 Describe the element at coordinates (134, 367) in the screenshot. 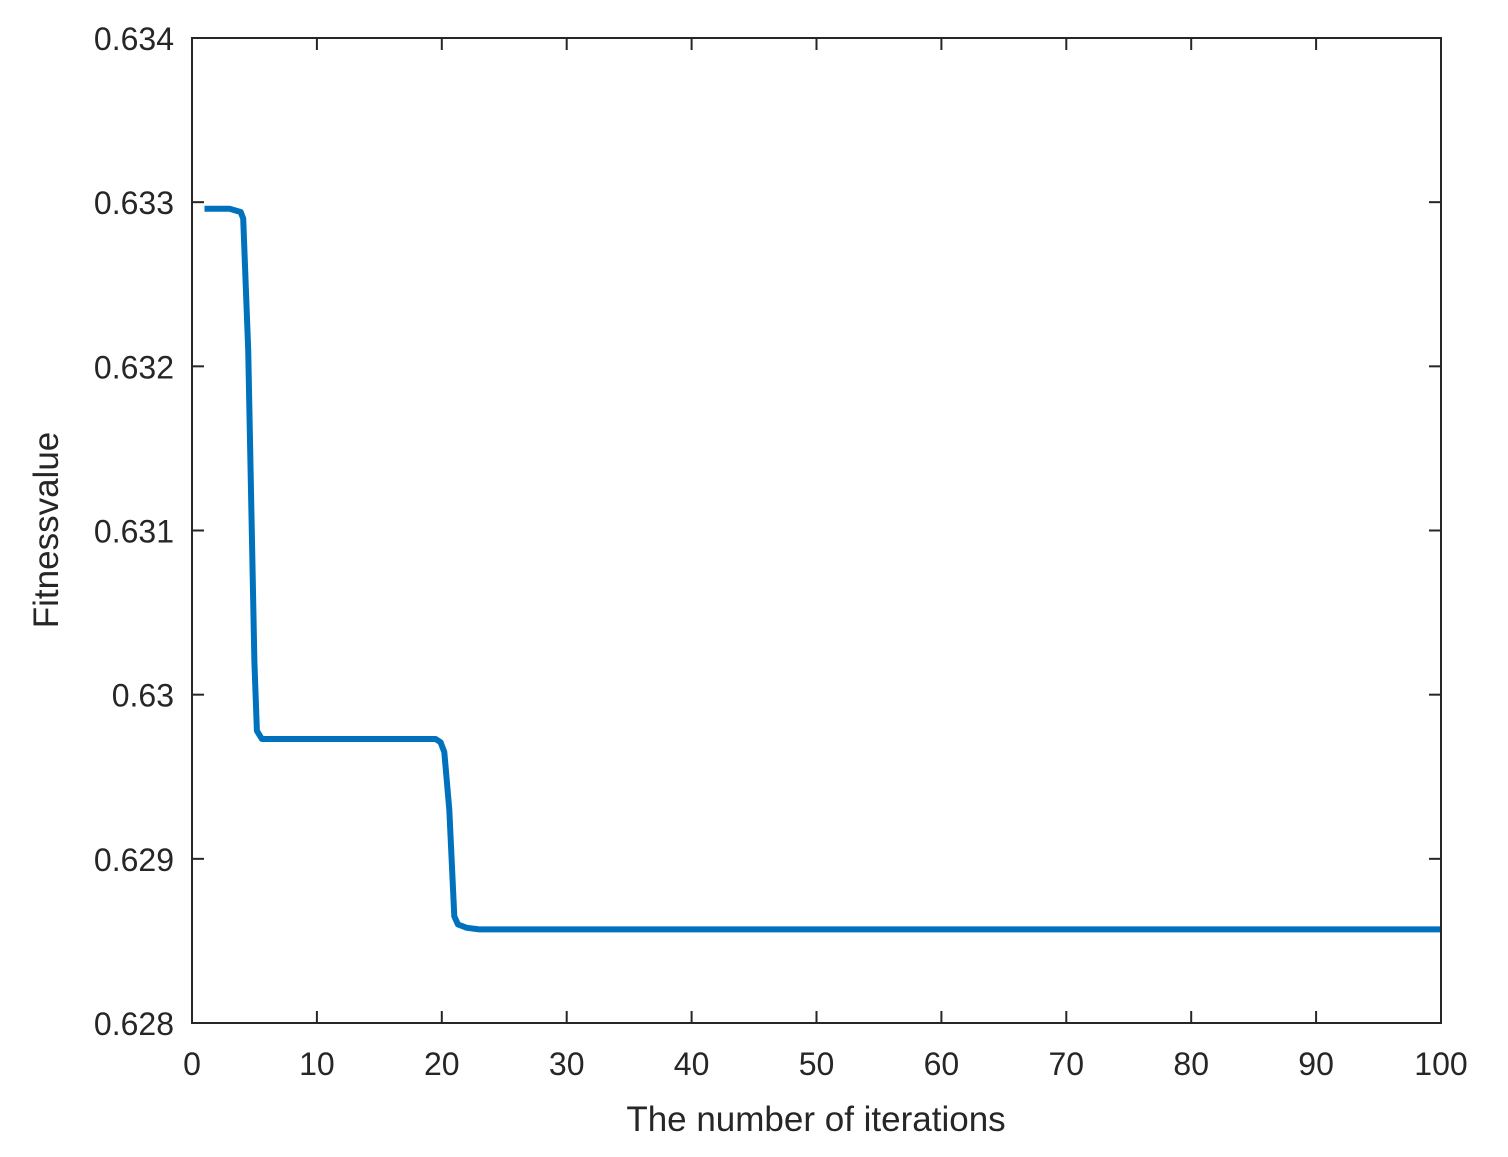

I see `y-tick-label: 0.632` at that location.